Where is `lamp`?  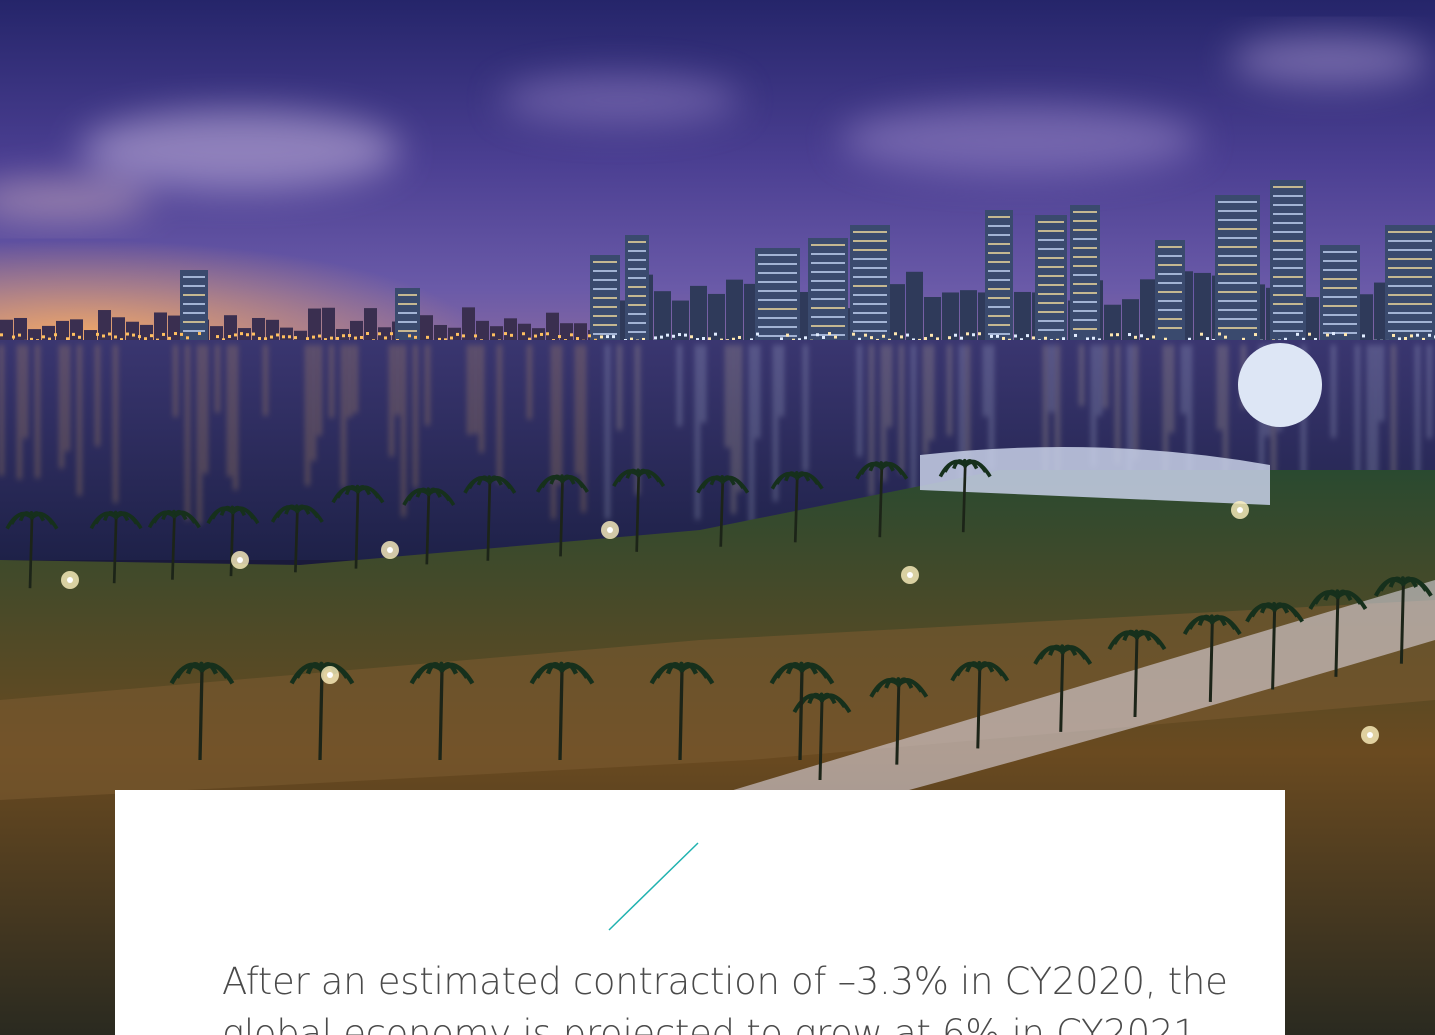
lamp is located at coordinates (1370, 735).